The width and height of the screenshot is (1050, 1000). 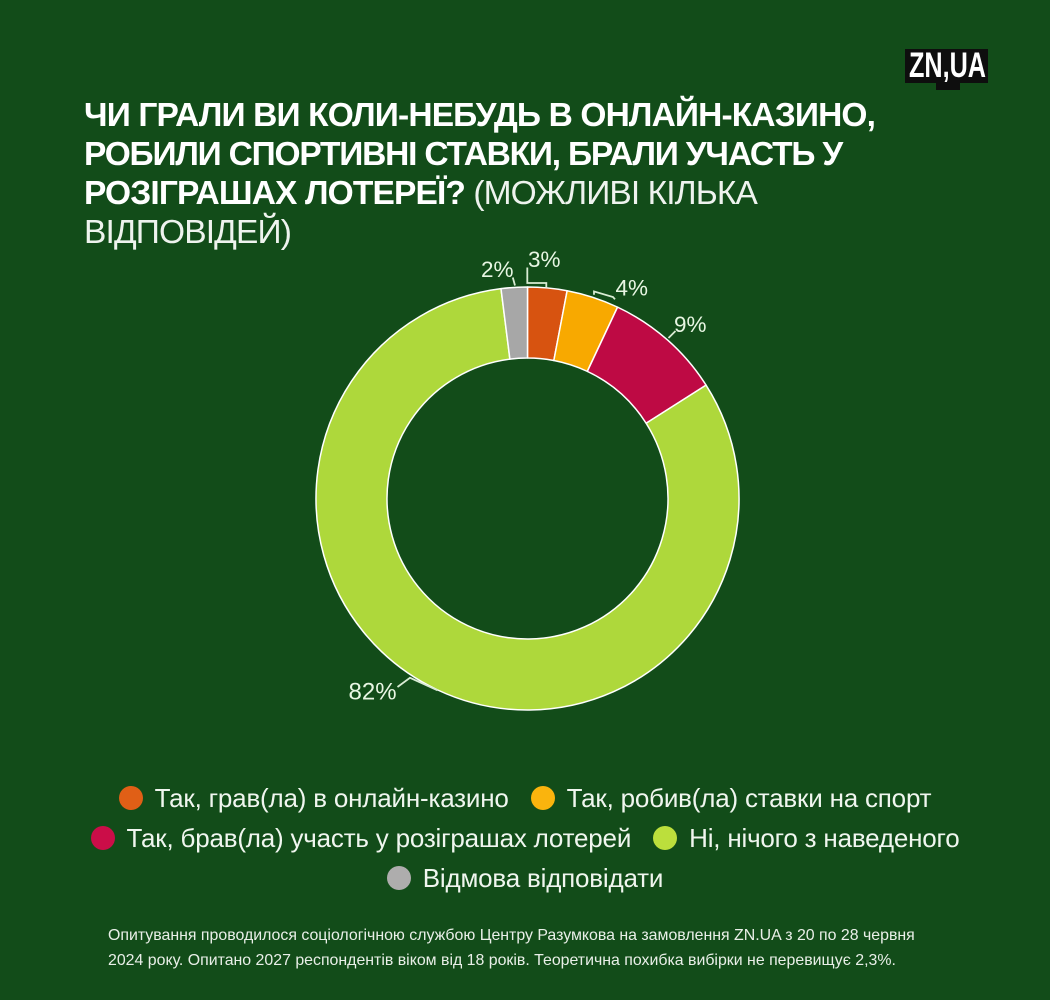 I want to click on svg-text: 4%, so click(x=632, y=288).